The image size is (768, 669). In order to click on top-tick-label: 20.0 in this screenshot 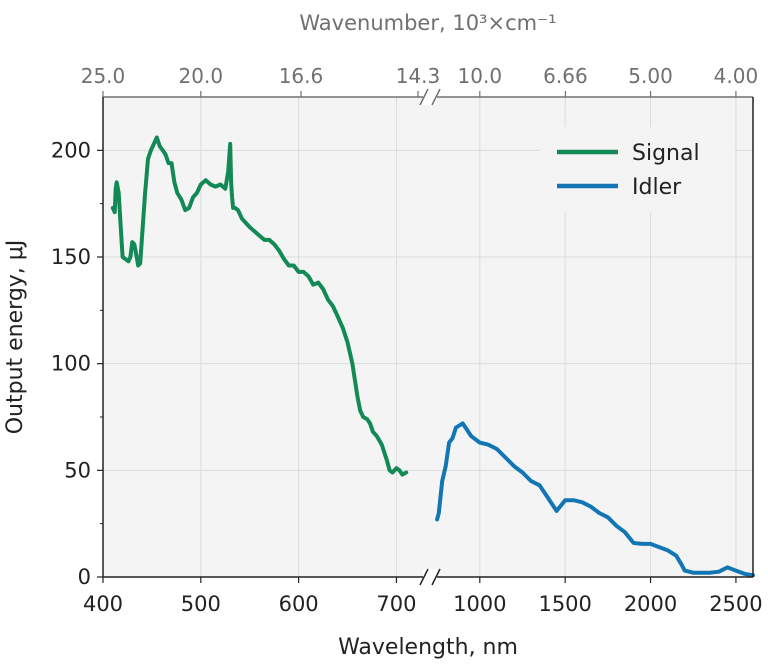, I will do `click(201, 76)`.